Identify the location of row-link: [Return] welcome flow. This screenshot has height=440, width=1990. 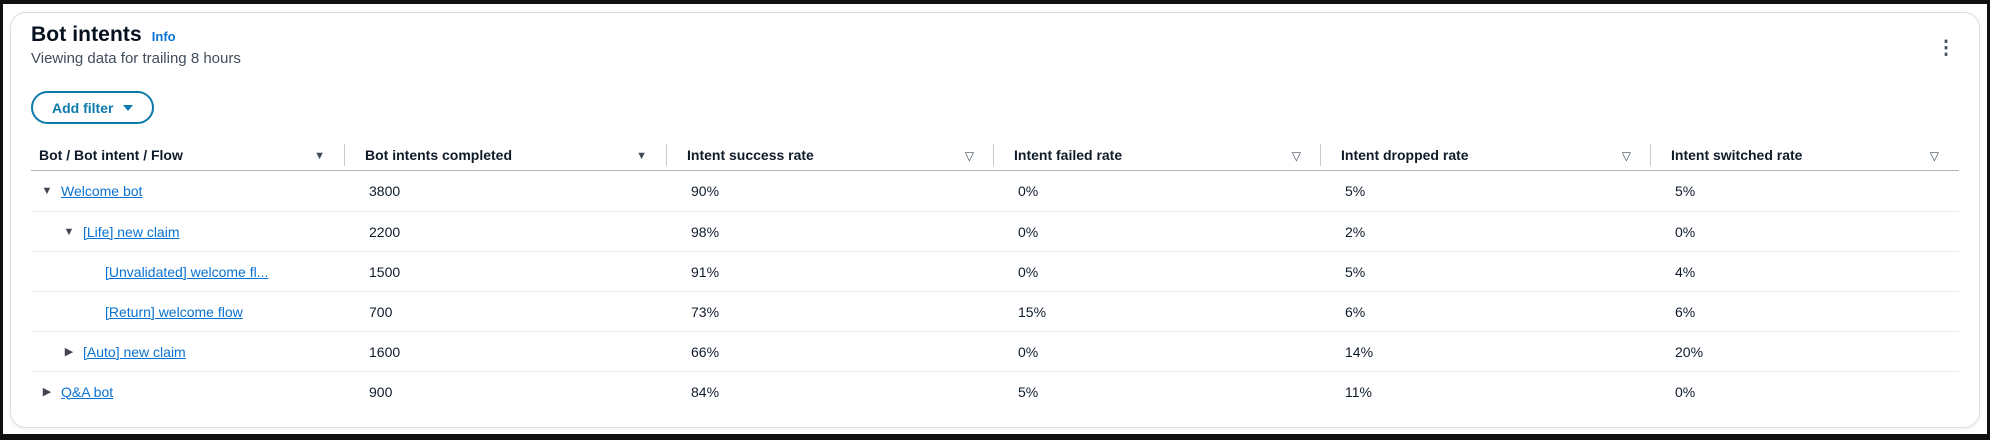
(174, 311).